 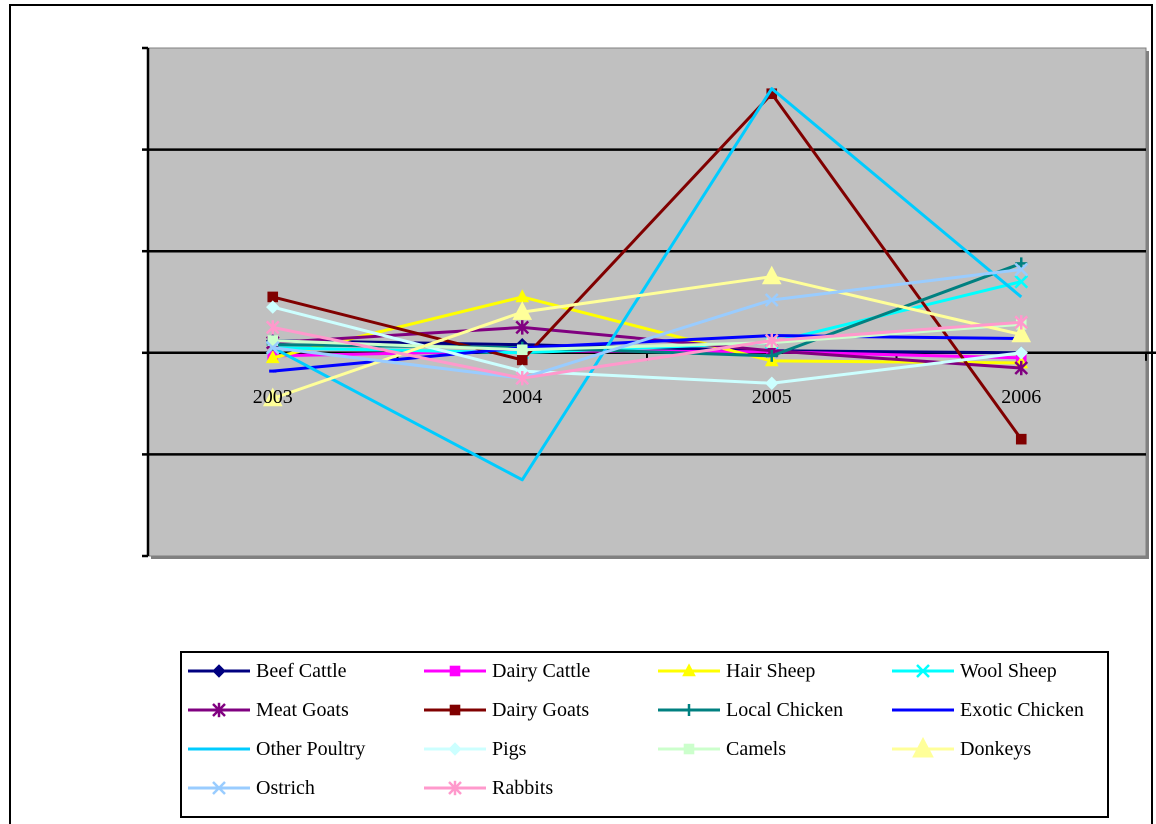 What do you see at coordinates (302, 709) in the screenshot?
I see `legend-label: Meat Goats` at bounding box center [302, 709].